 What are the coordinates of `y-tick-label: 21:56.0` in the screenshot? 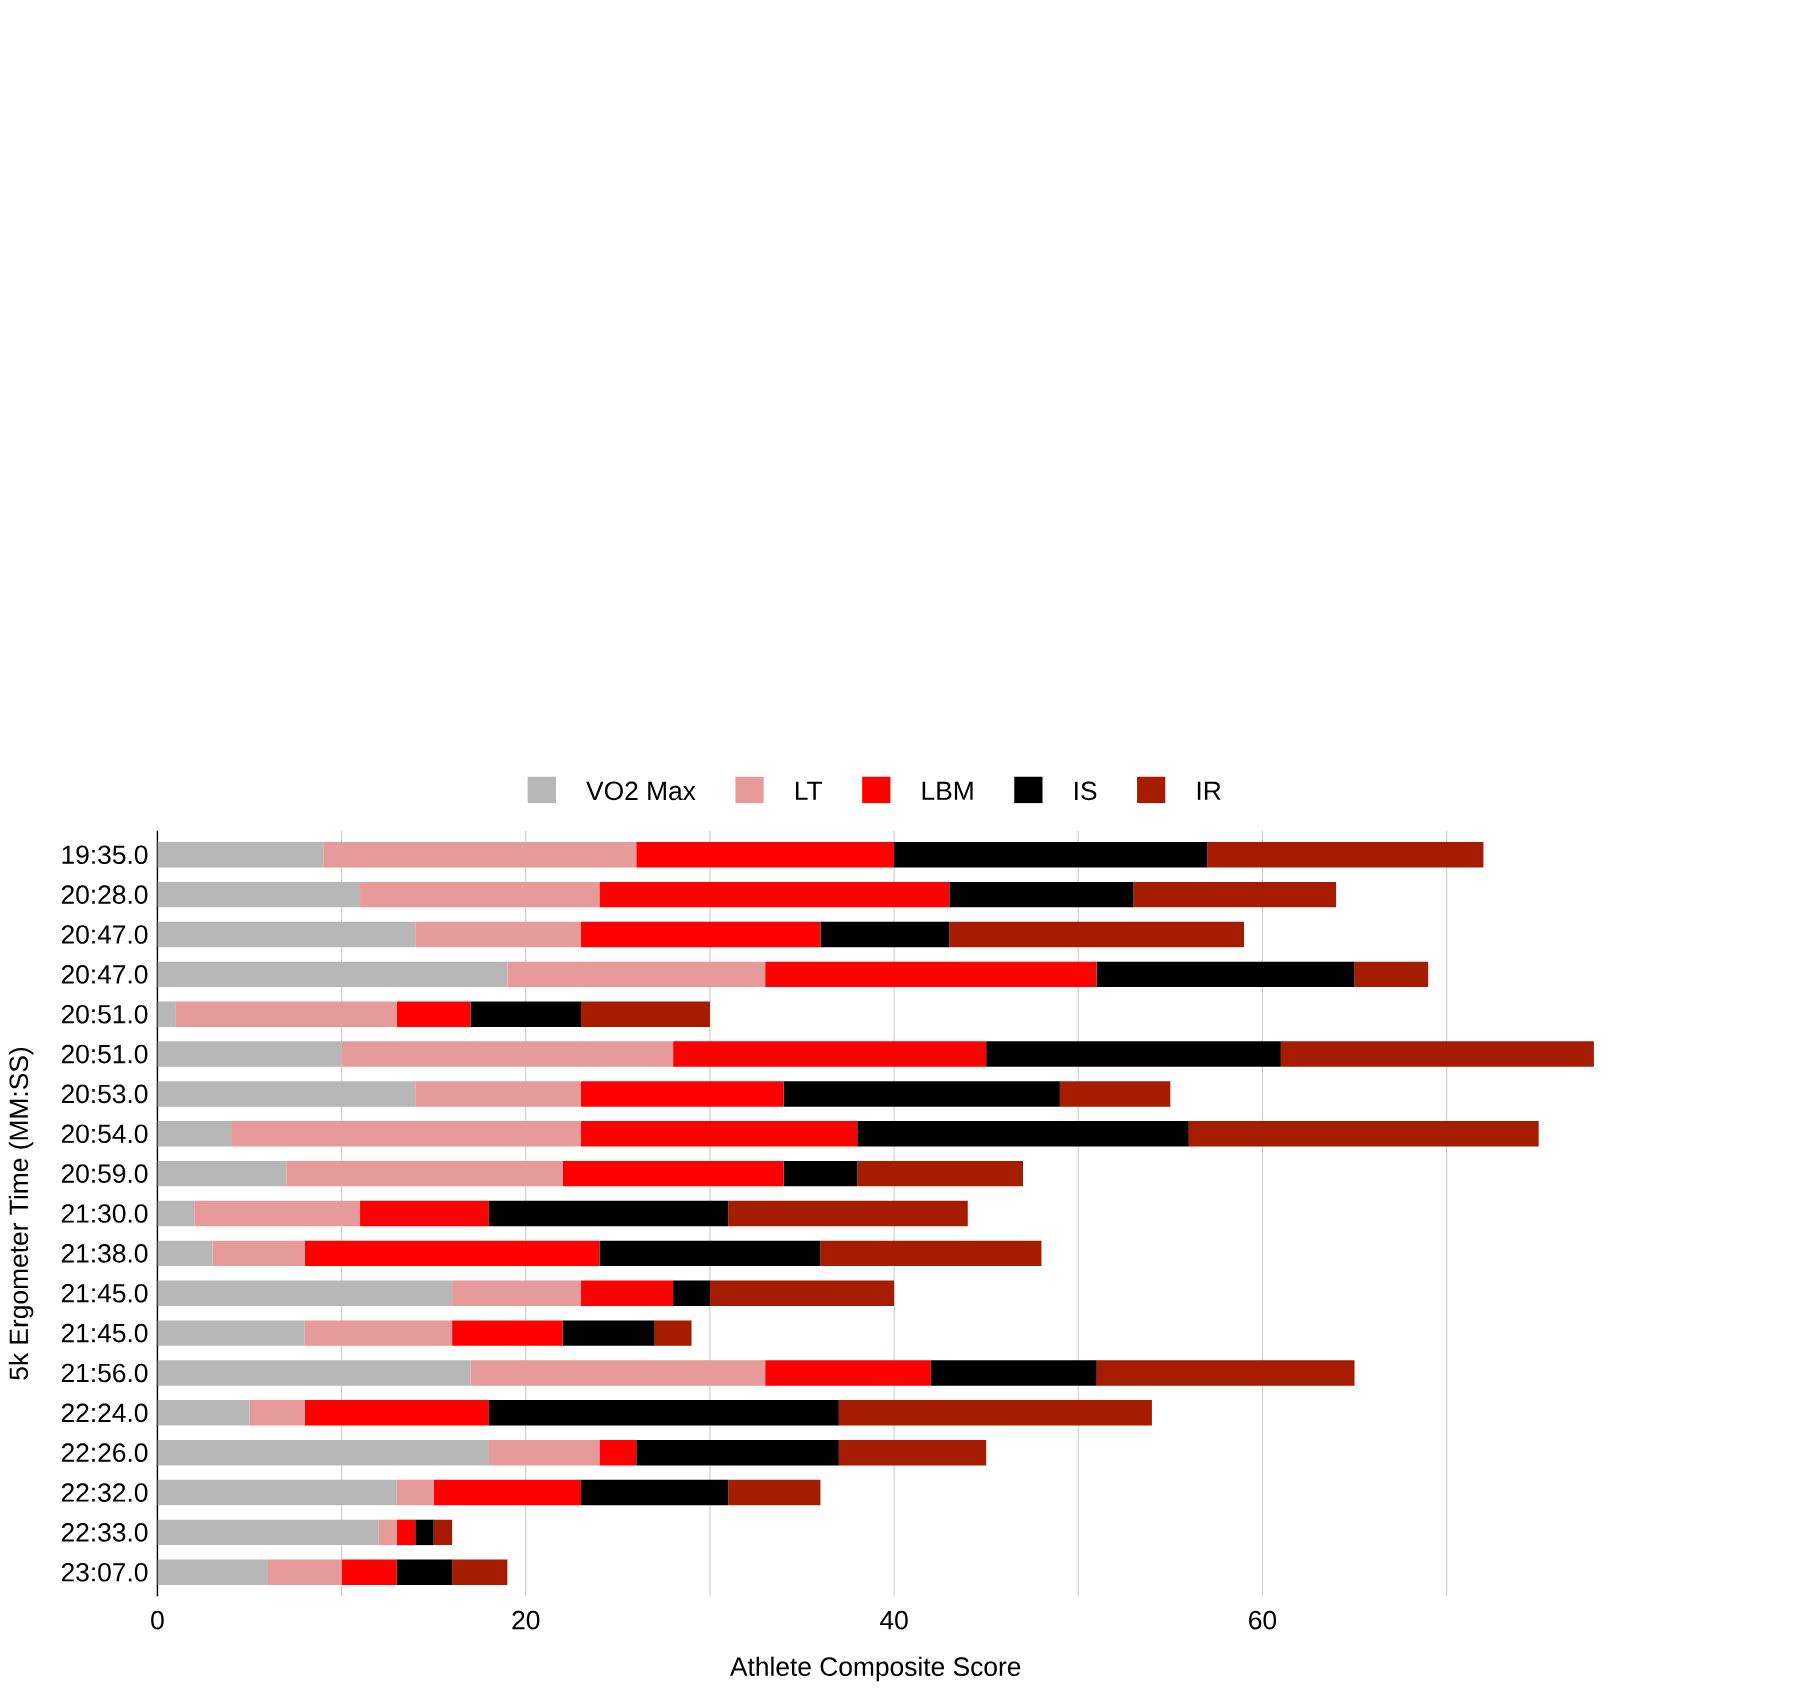 It's located at (104, 1373).